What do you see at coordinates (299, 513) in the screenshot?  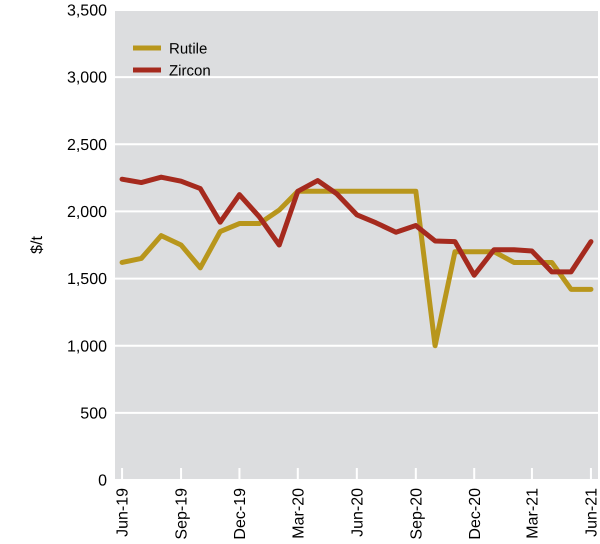 I see `x-tick-label: Mar-20` at bounding box center [299, 513].